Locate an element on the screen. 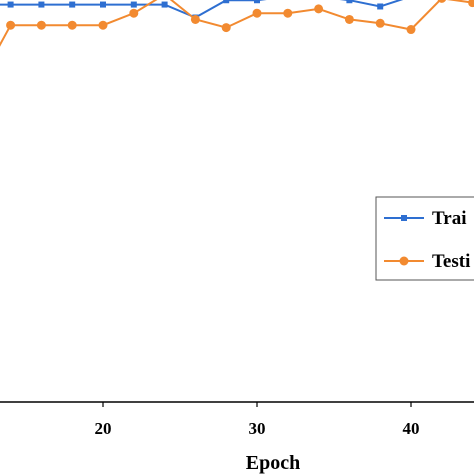 This screenshot has height=474, width=474. series-train is located at coordinates (202, 10).